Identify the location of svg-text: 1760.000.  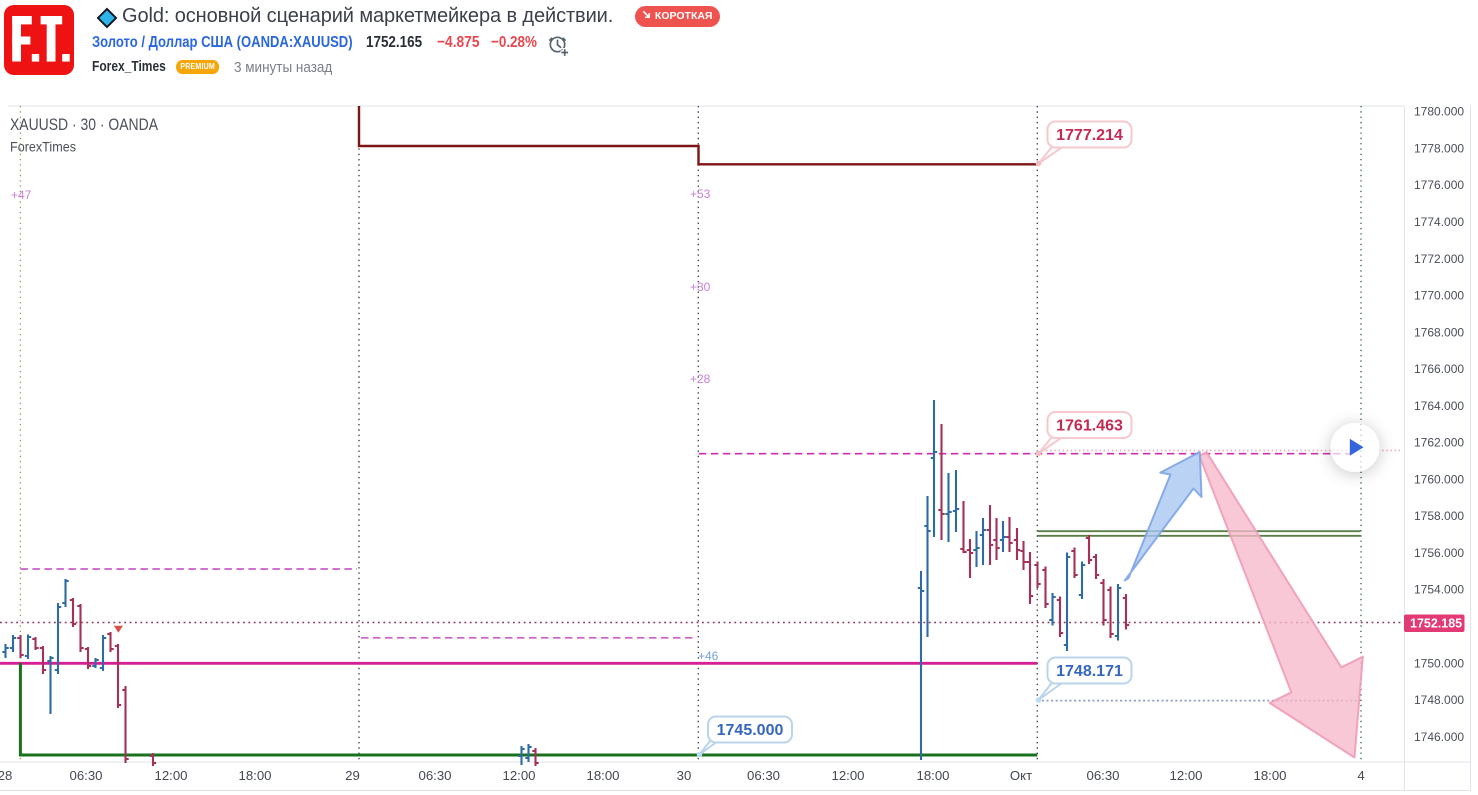
(1439, 479).